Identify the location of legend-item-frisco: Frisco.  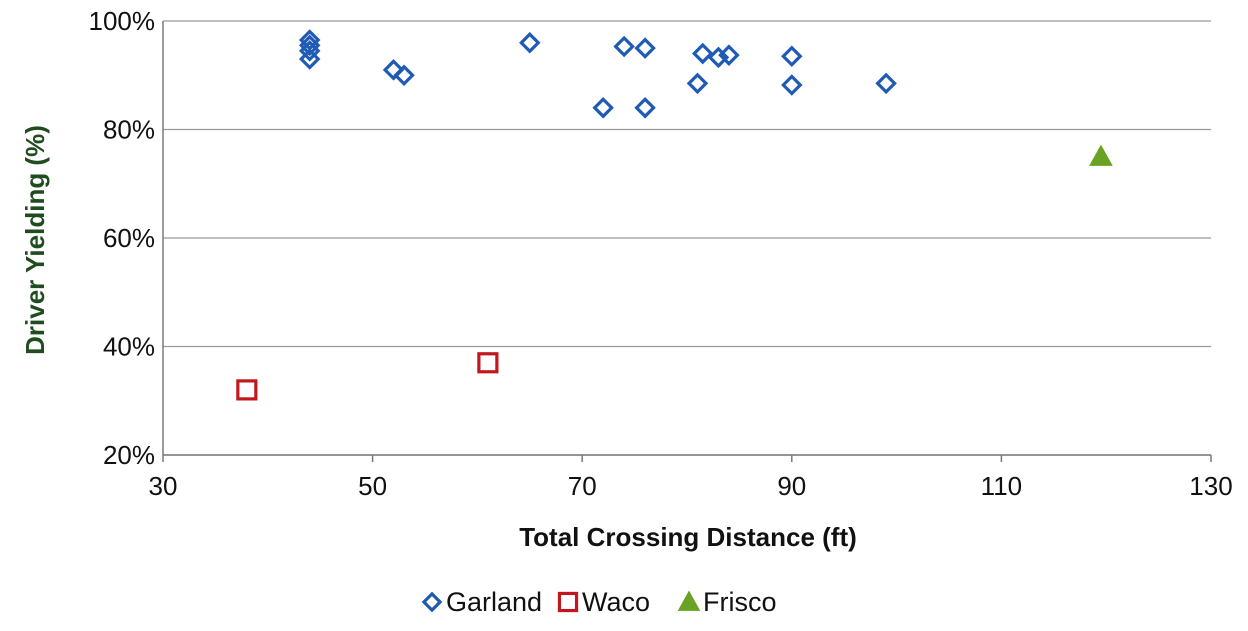
(727, 602).